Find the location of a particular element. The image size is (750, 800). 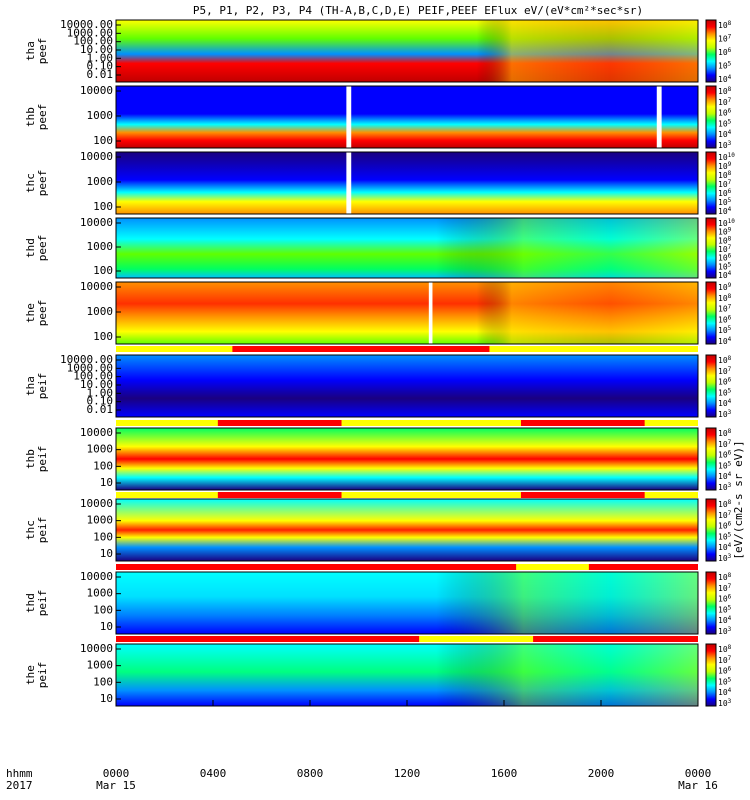

probe-label: thb is located at coordinates (30, 117).